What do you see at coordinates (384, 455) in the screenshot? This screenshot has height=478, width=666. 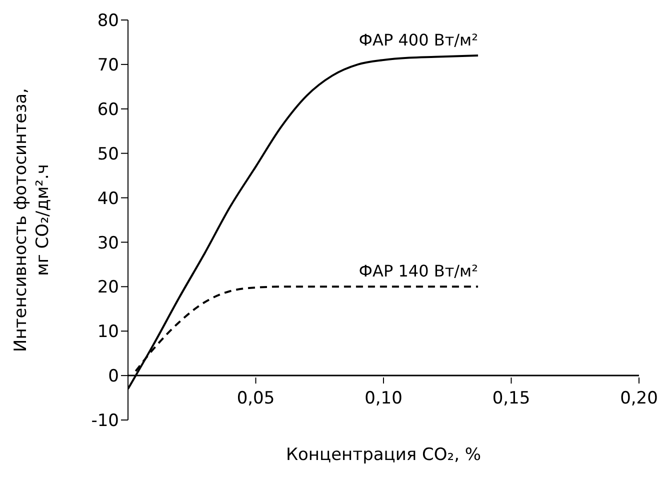 I see `x-axis-title: Концентрация CO₂, %` at bounding box center [384, 455].